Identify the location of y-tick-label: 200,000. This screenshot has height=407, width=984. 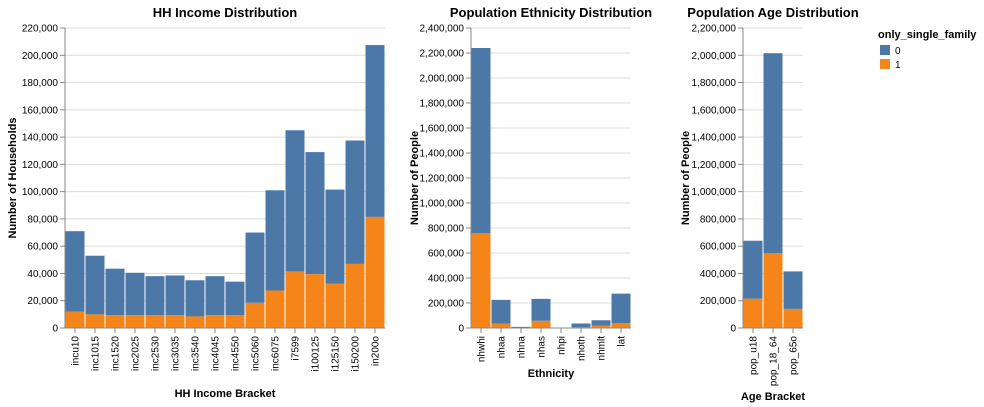
(40, 56).